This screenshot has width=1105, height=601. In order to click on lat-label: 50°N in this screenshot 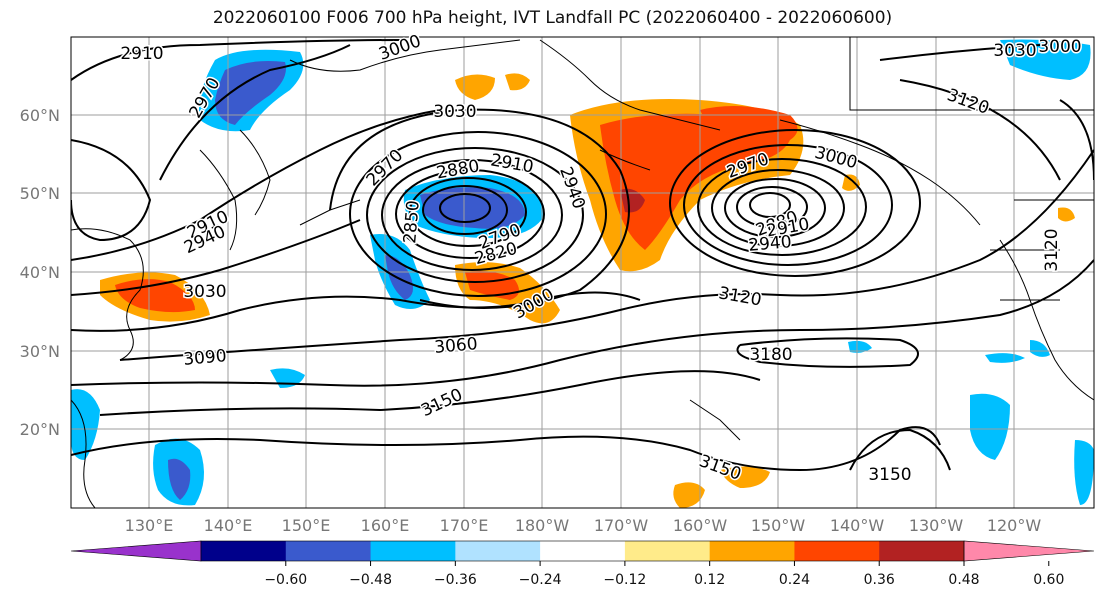, I will do `click(40, 193)`.